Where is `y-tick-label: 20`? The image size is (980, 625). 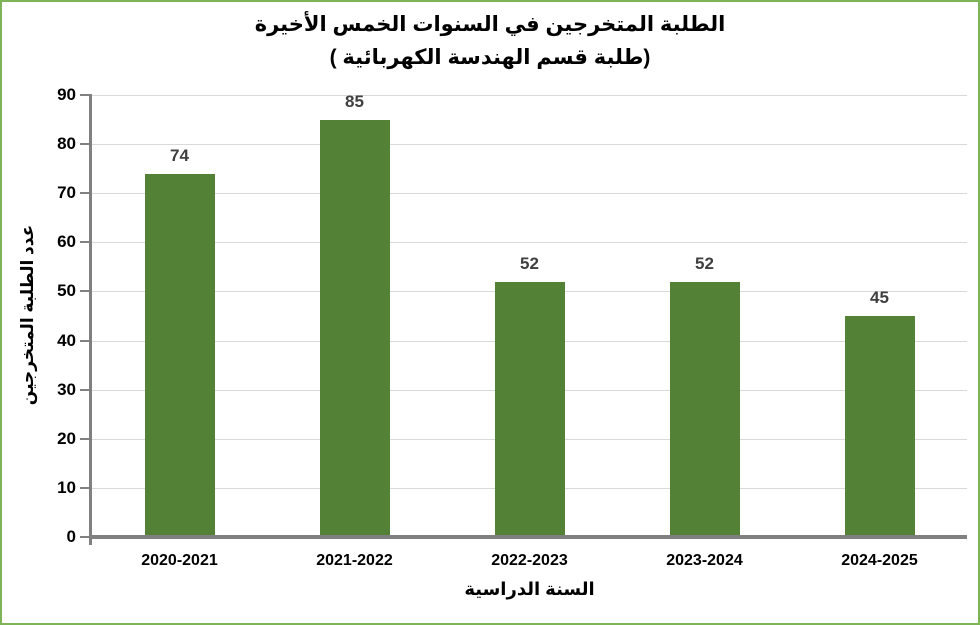 y-tick-label: 20 is located at coordinates (66, 438).